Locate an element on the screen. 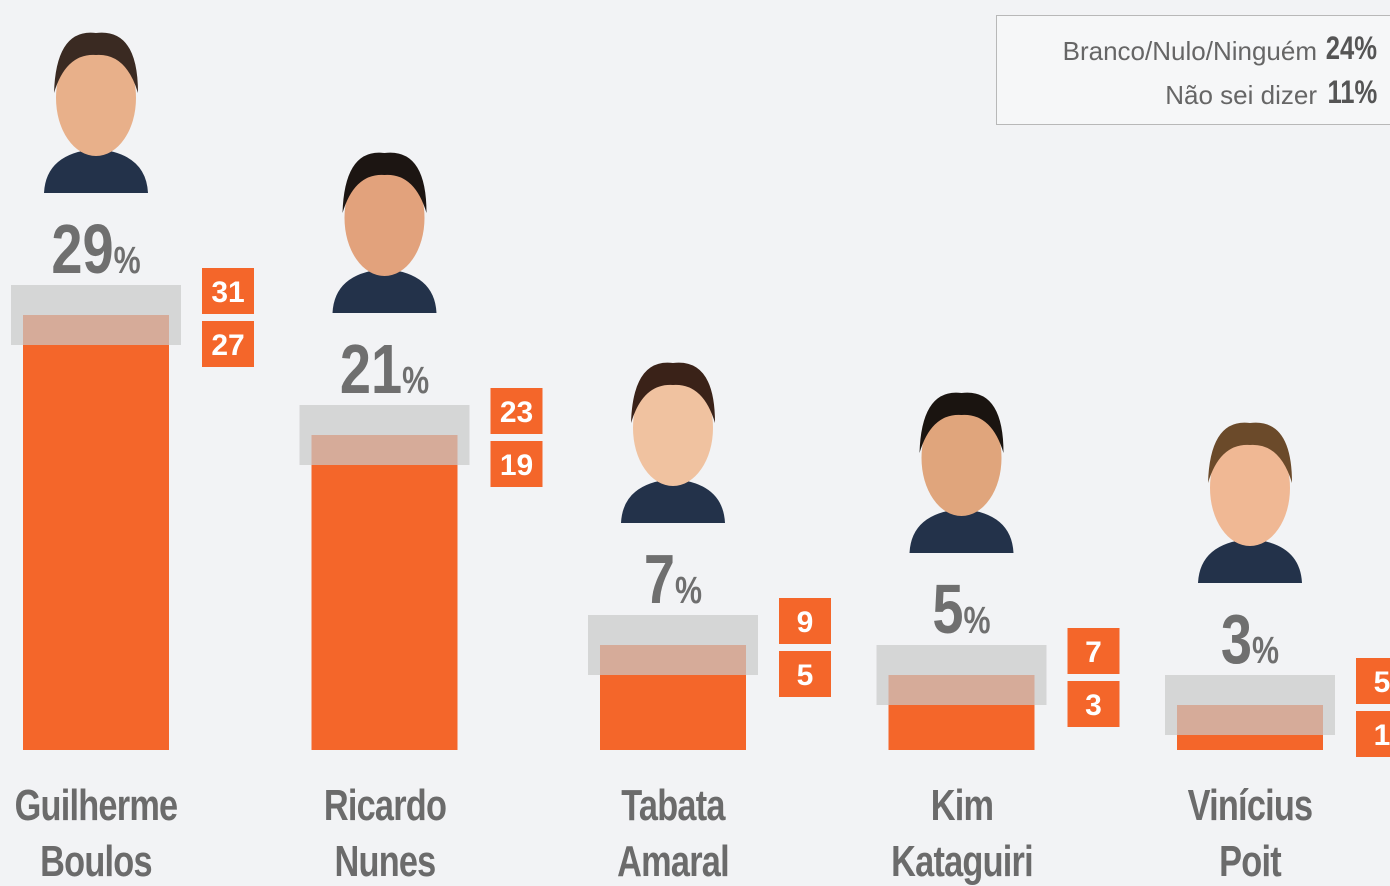 Image resolution: width=1390 pixels, height=886 pixels. value-label: 7% is located at coordinates (673, 579).